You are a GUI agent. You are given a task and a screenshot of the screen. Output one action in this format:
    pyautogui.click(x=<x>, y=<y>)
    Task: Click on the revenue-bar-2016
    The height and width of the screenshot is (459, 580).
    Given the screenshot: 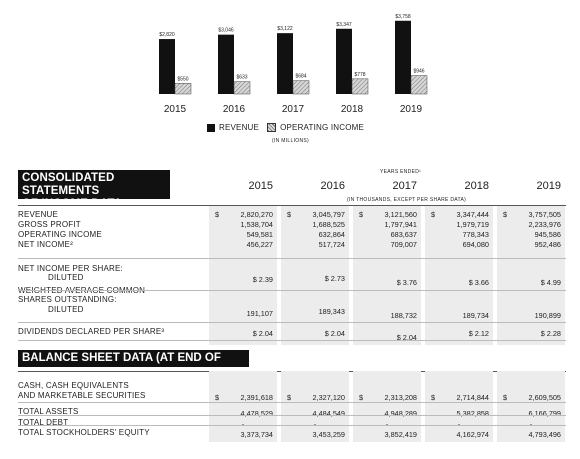 What is the action you would take?
    pyautogui.click(x=226, y=64)
    